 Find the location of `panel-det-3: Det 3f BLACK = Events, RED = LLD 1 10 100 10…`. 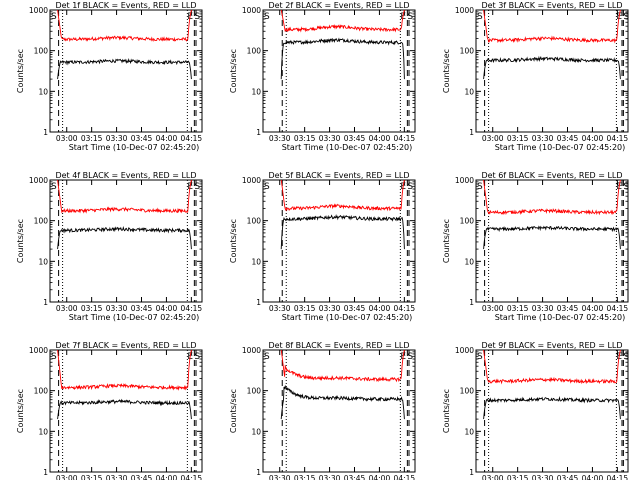

panel-det-3: Det 3f BLACK = Events, RED = LLD 1 10 100 10… is located at coordinates (535, 76).